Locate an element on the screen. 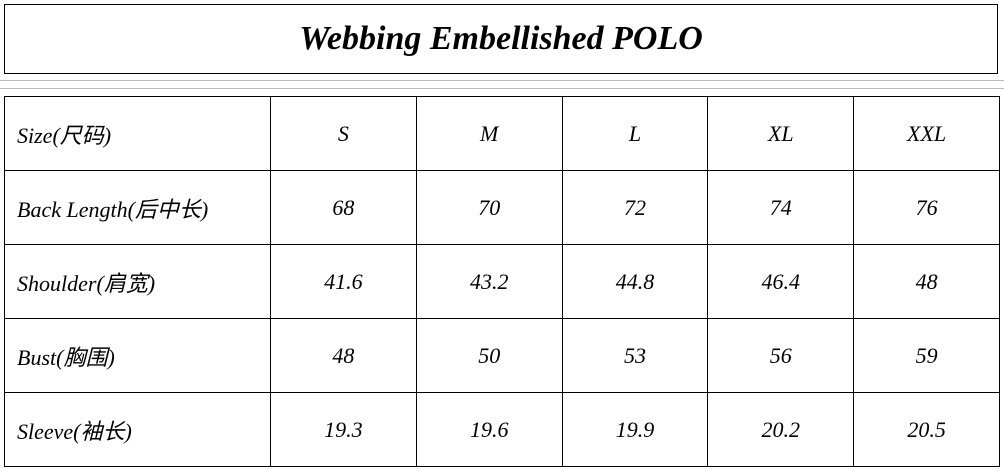 The image size is (1004, 471). cell: 19.9 is located at coordinates (635, 429).